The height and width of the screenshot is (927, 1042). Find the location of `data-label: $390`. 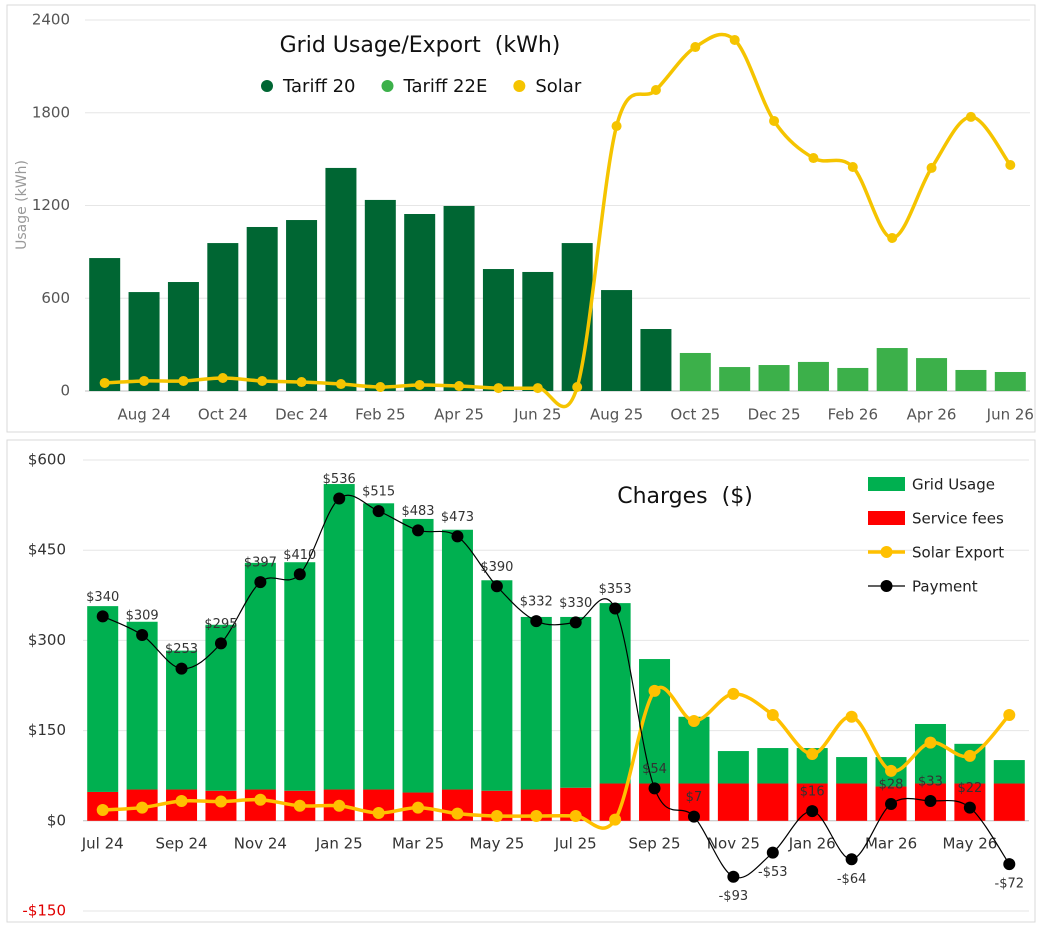

data-label: $390 is located at coordinates (496, 567).